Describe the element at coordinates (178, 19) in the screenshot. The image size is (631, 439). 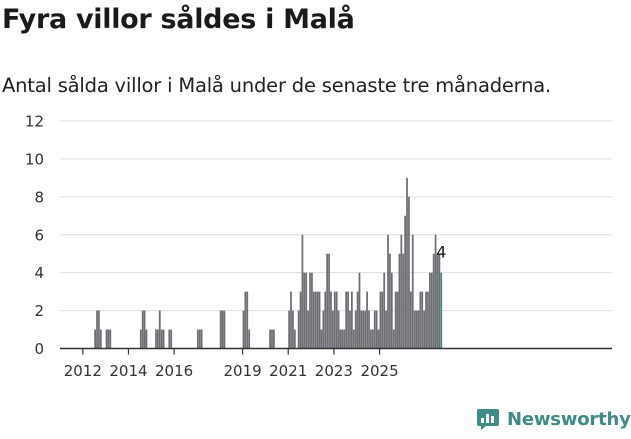
I see `chart-title: Fyra villor såldes i Malå` at that location.